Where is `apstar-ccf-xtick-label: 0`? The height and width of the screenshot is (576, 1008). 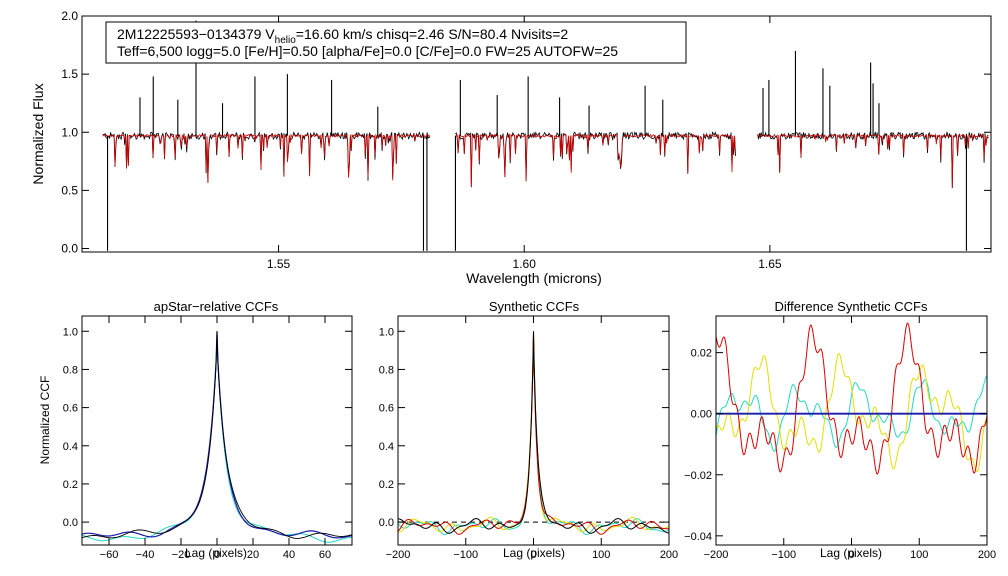
apstar-ccf-xtick-label: 0 is located at coordinates (217, 555).